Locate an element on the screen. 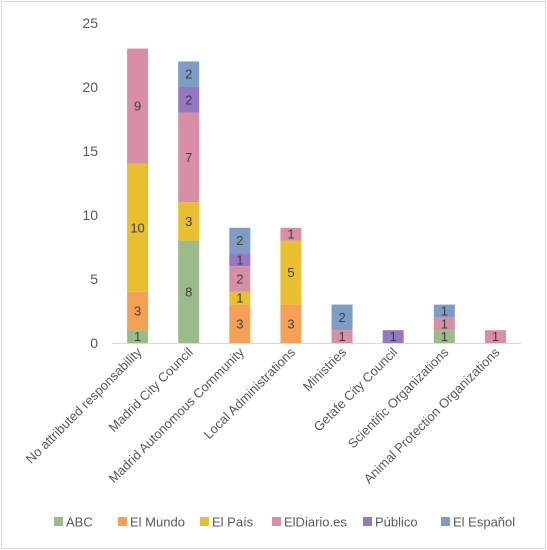  category-label: Scientific Organizations is located at coordinates (398, 397).